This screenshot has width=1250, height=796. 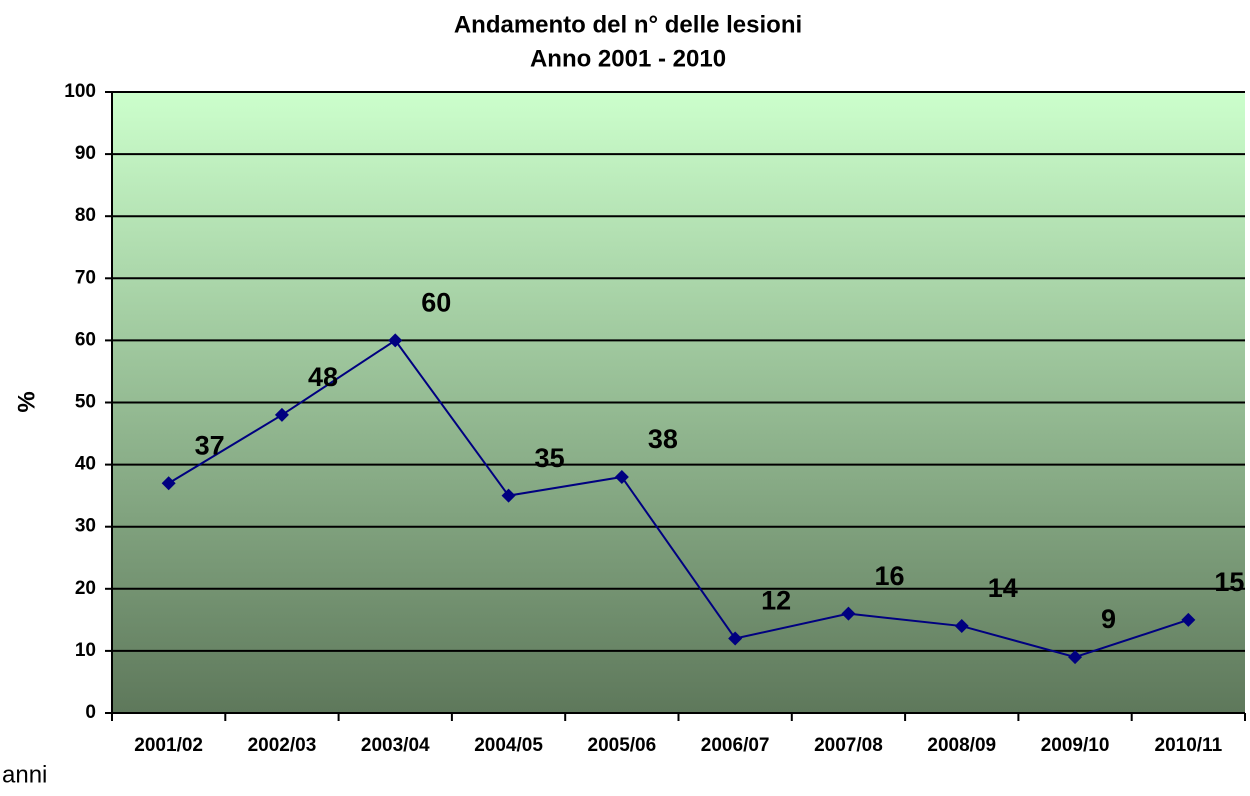 What do you see at coordinates (90, 712) in the screenshot?
I see `y-tick-label: 0` at bounding box center [90, 712].